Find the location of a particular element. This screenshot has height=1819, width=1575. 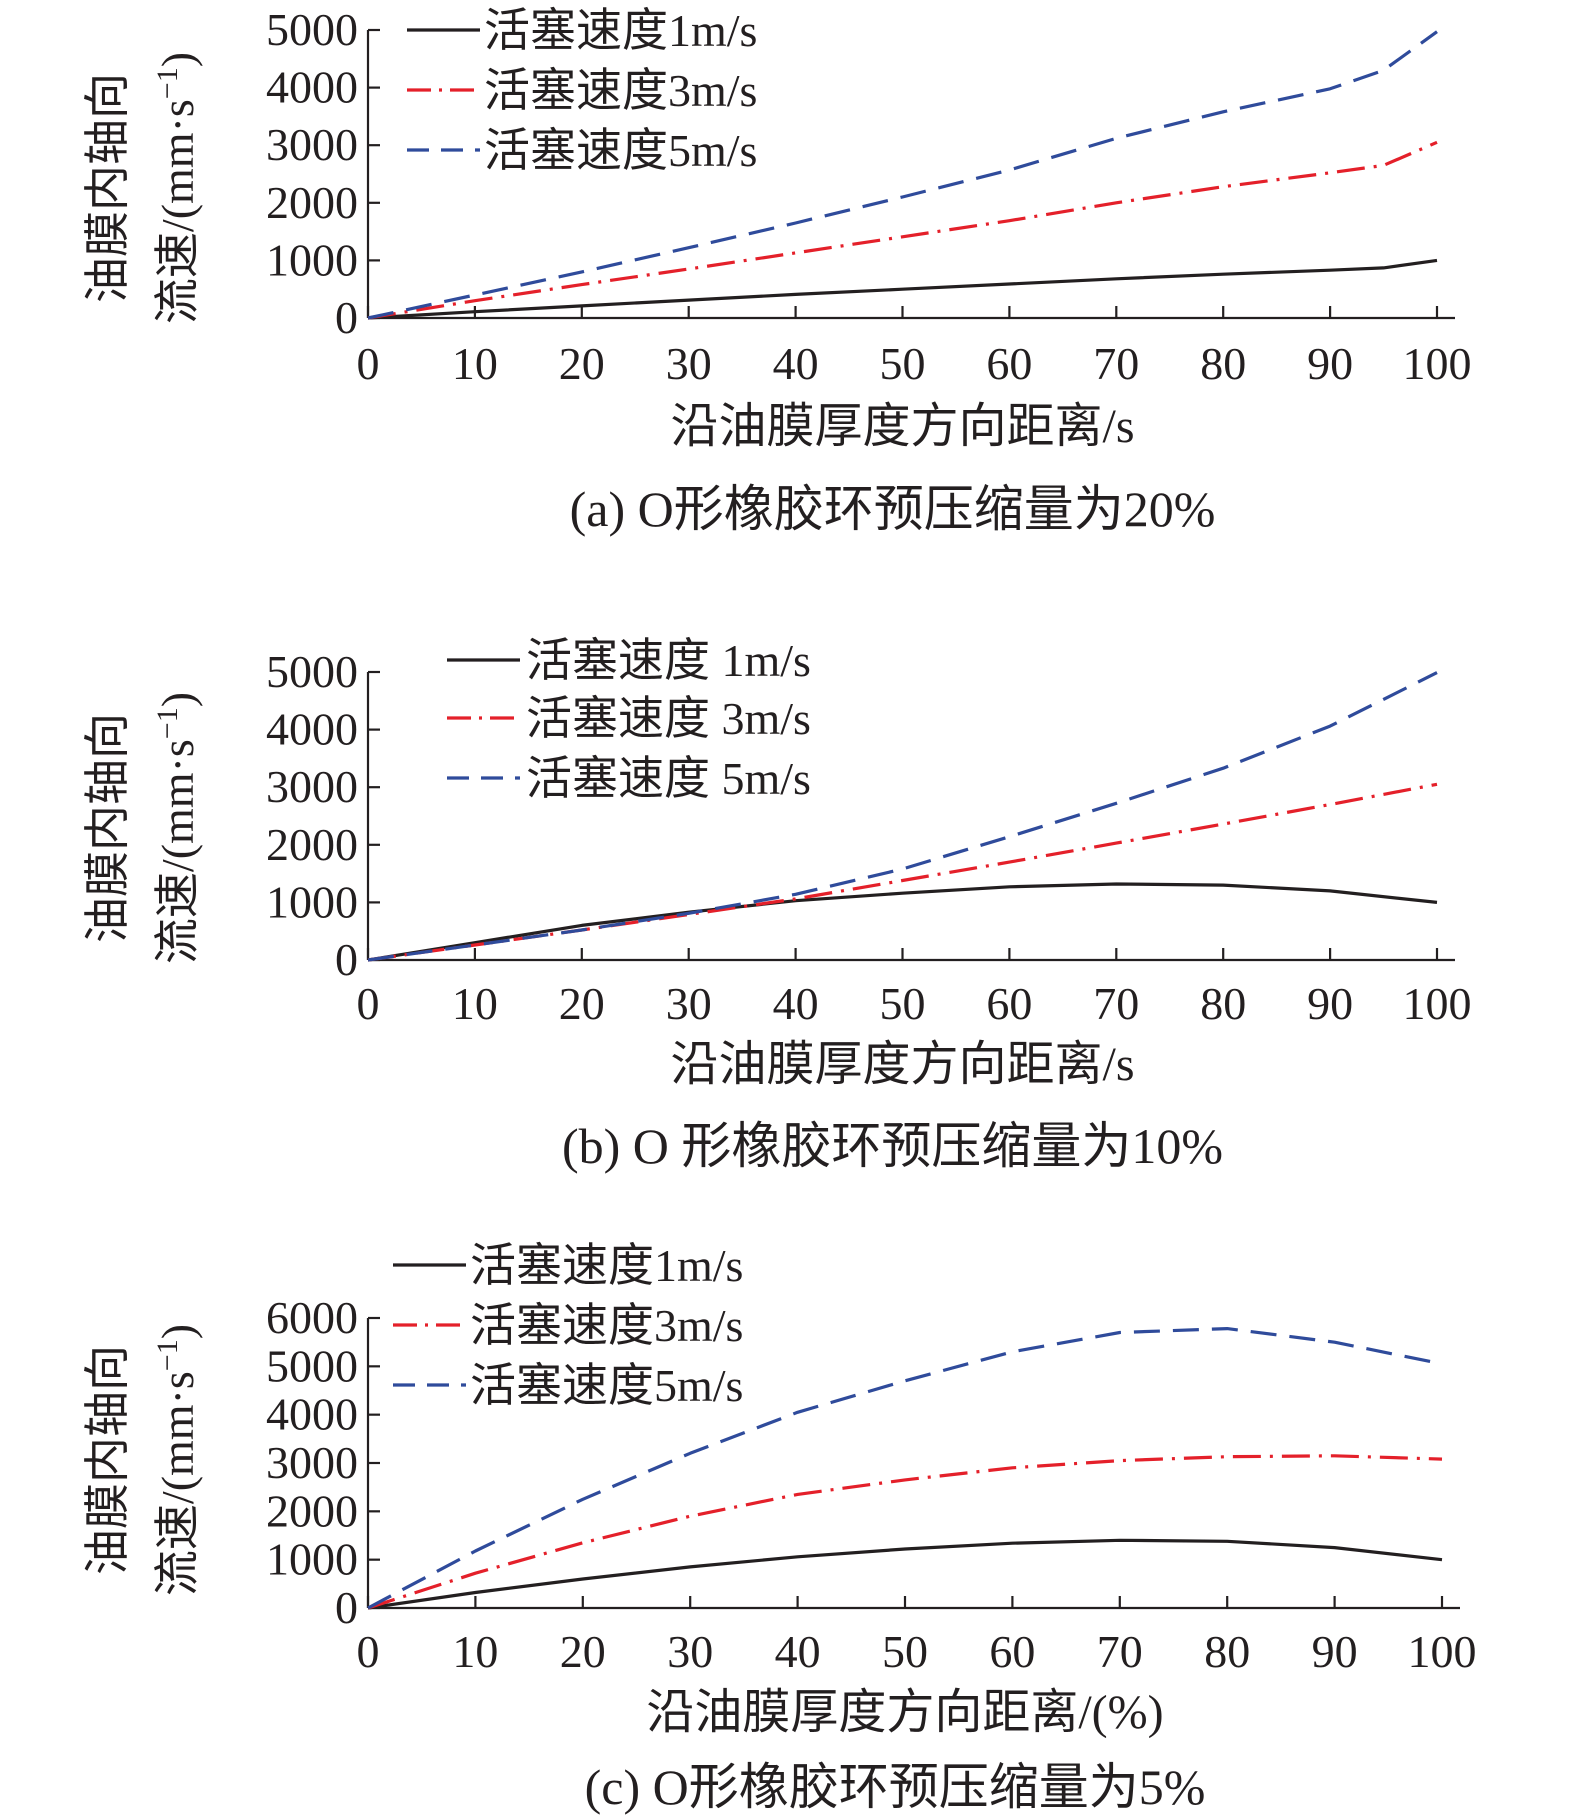

panel-caption: (b) O 形橡胶环预压缩量为10% is located at coordinates (892, 1146).